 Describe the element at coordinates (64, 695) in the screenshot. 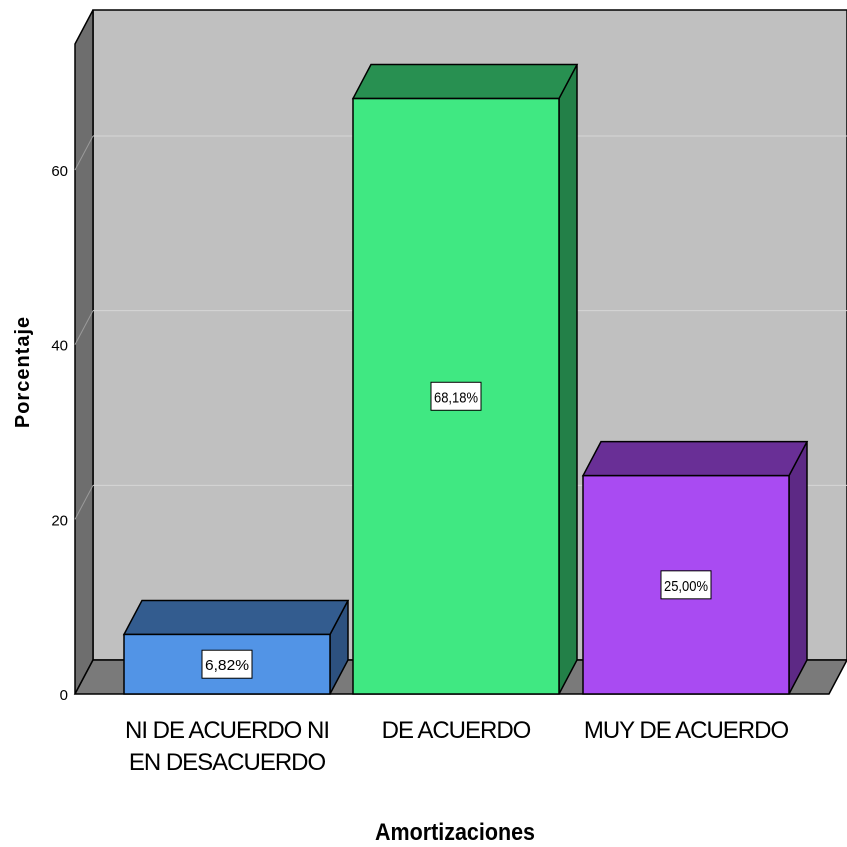

I see `y-tick-label: 0` at that location.